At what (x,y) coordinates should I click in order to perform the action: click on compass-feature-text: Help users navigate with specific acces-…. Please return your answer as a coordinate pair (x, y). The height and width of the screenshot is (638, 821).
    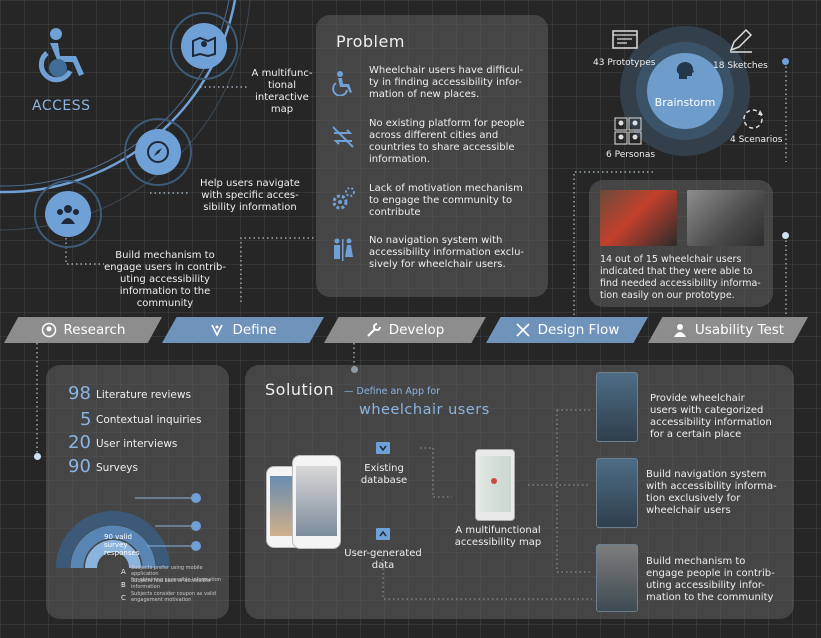
    Looking at the image, I should click on (250, 195).